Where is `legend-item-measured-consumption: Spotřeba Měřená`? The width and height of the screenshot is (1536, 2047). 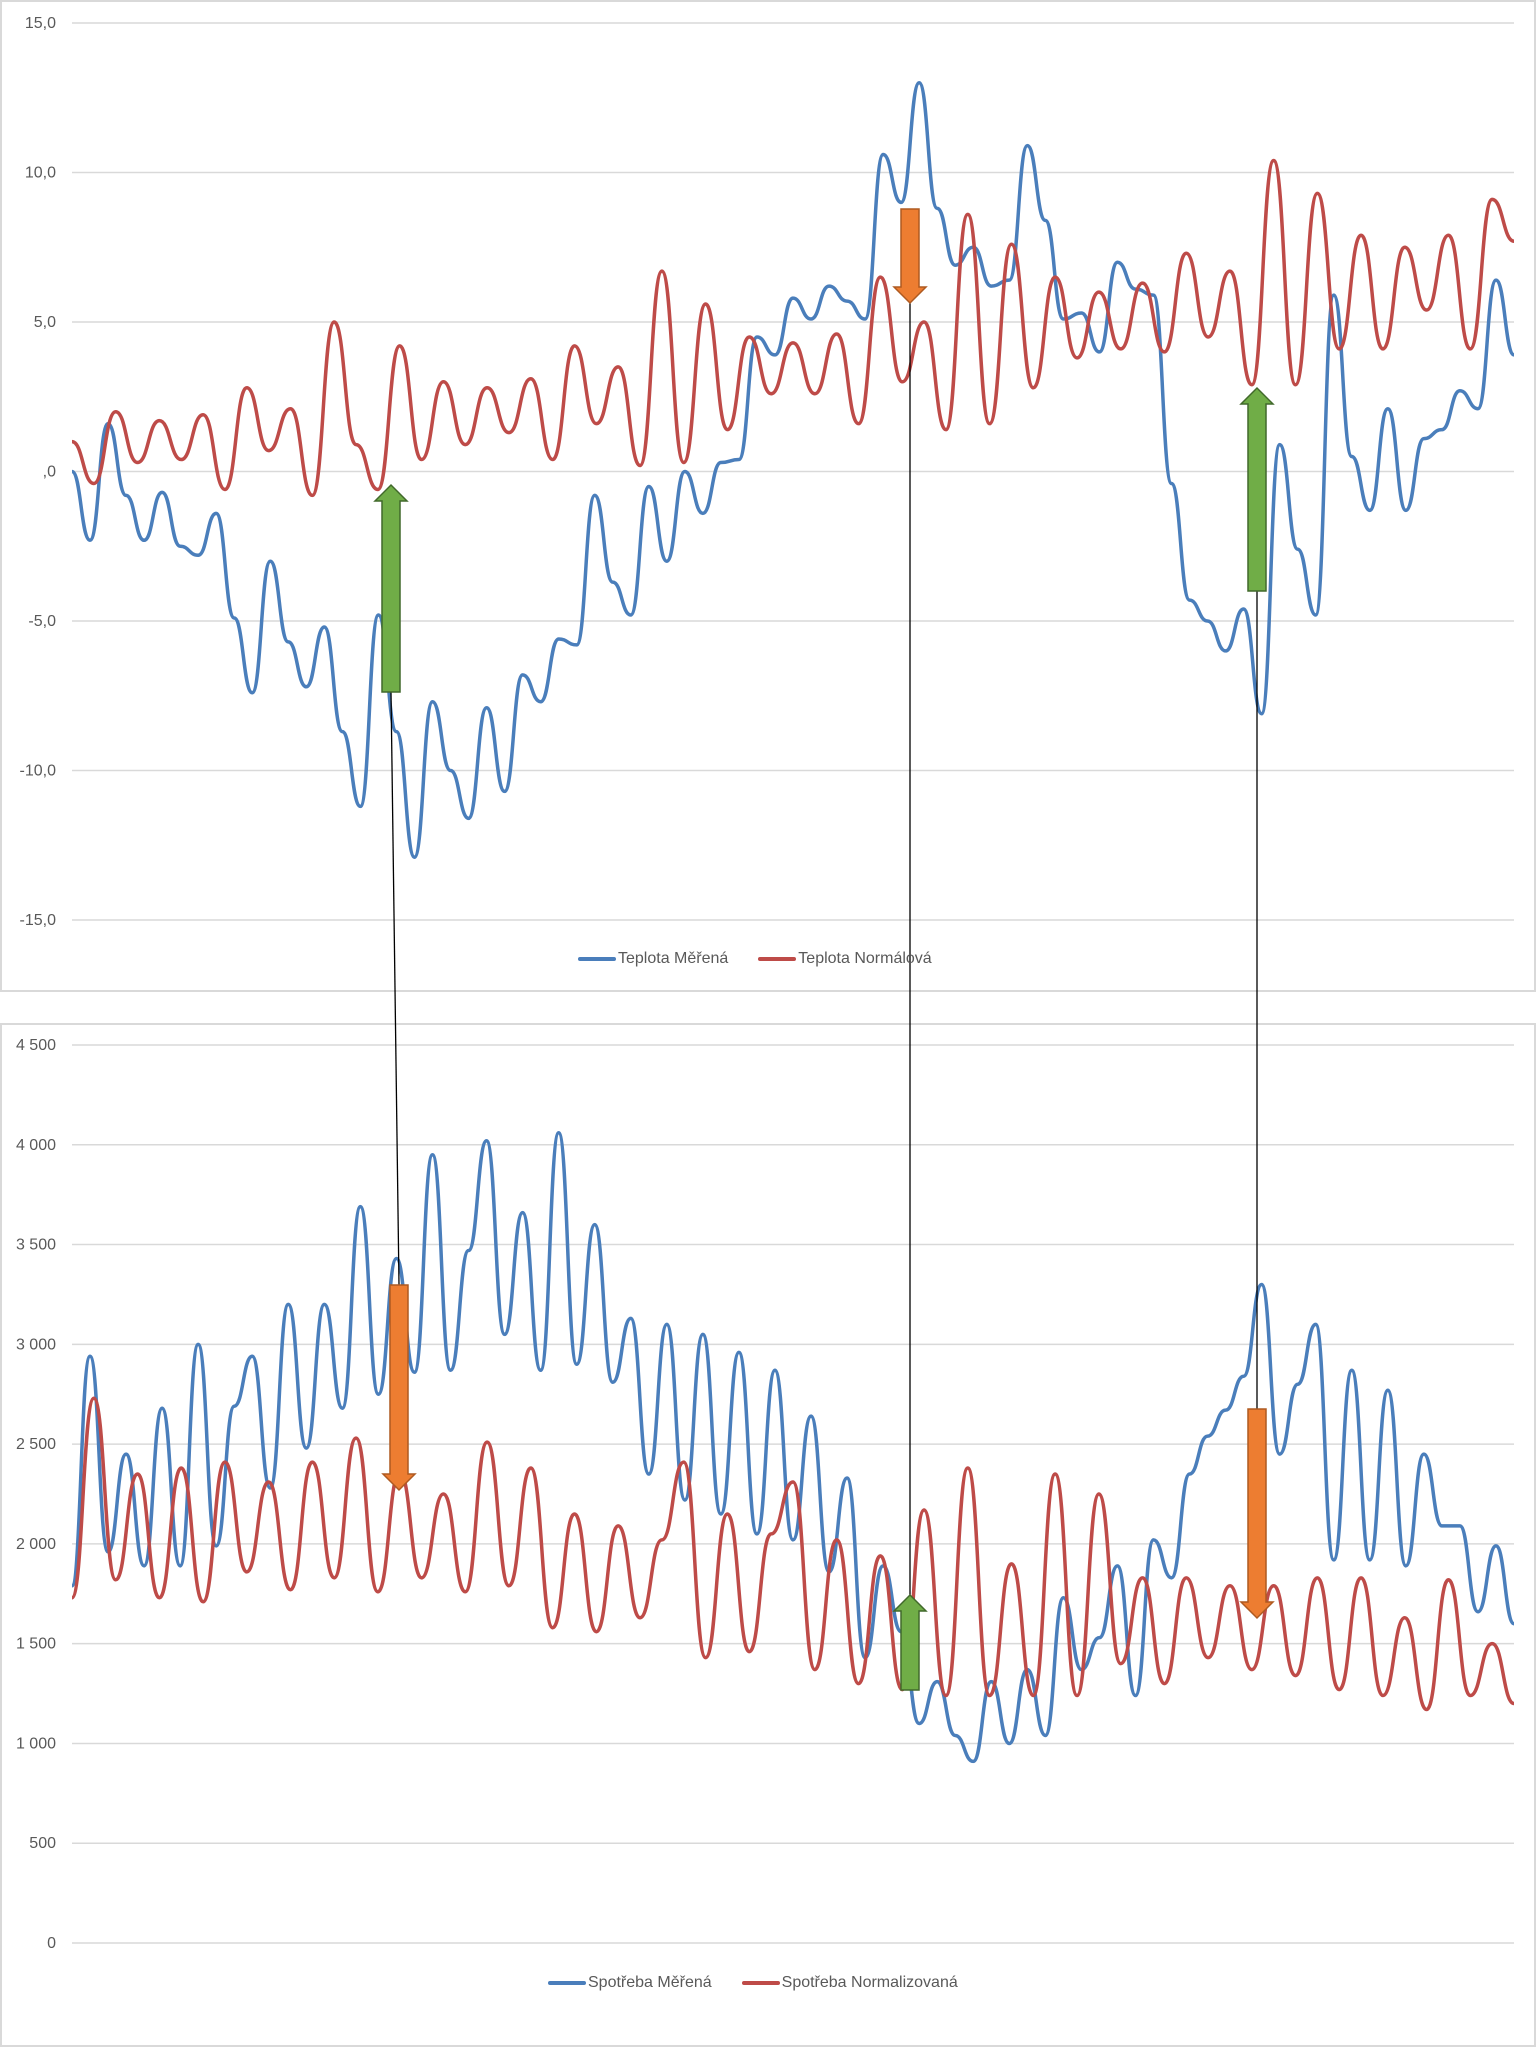 legend-item-measured-consumption: Spotřeba Měřená is located at coordinates (630, 1983).